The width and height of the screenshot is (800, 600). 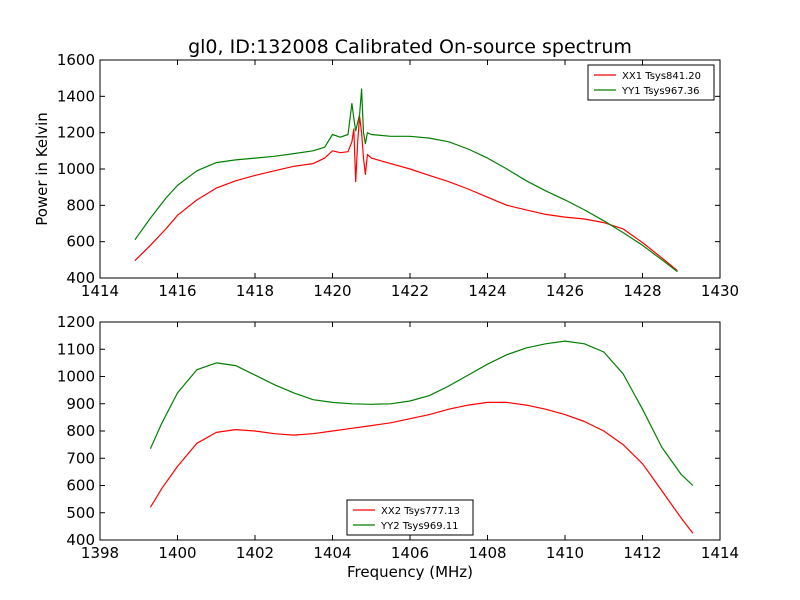 What do you see at coordinates (565, 553) in the screenshot?
I see `x-tick-label: 1410` at bounding box center [565, 553].